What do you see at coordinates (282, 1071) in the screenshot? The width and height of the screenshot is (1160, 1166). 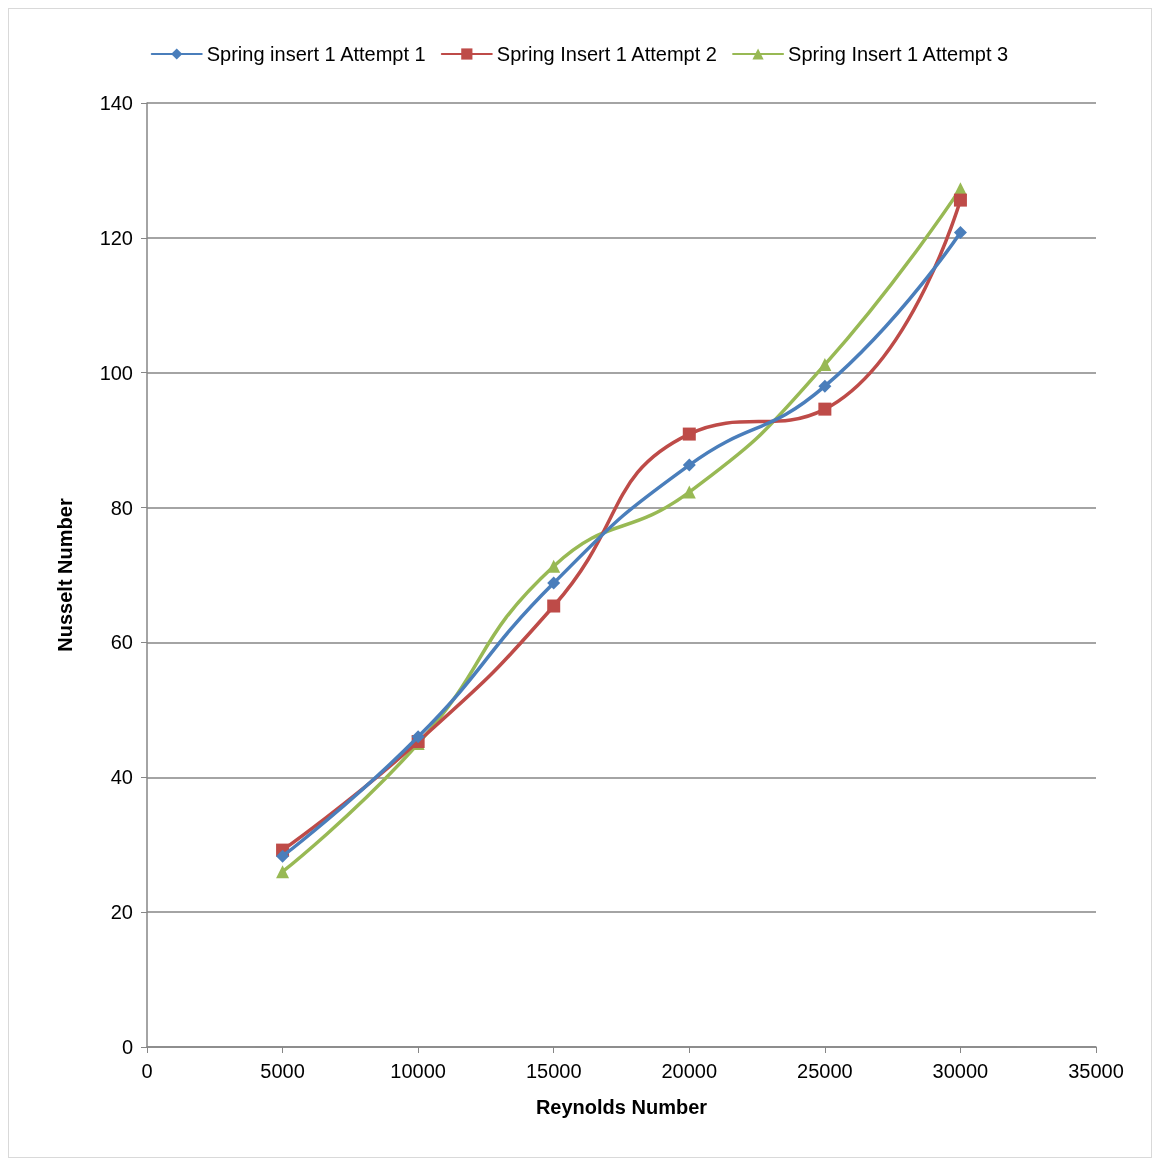 I see `x-tick-label: 5000` at bounding box center [282, 1071].